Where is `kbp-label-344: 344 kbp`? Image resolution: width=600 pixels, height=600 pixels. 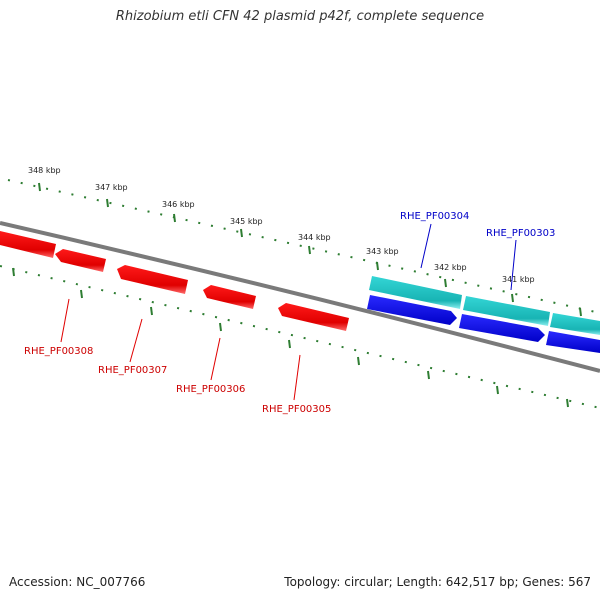 kbp-label-344: 344 kbp is located at coordinates (314, 237).